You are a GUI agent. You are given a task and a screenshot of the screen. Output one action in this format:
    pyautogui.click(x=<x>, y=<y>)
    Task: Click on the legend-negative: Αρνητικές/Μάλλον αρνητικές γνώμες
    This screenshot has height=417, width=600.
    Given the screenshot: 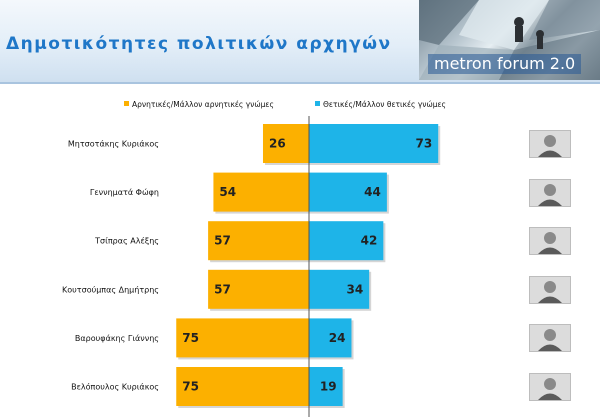 What is the action you would take?
    pyautogui.click(x=199, y=104)
    